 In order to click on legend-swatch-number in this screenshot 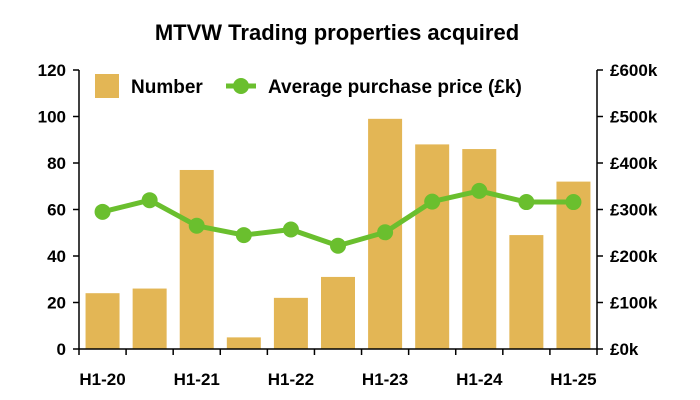, I will do `click(107, 86)`.